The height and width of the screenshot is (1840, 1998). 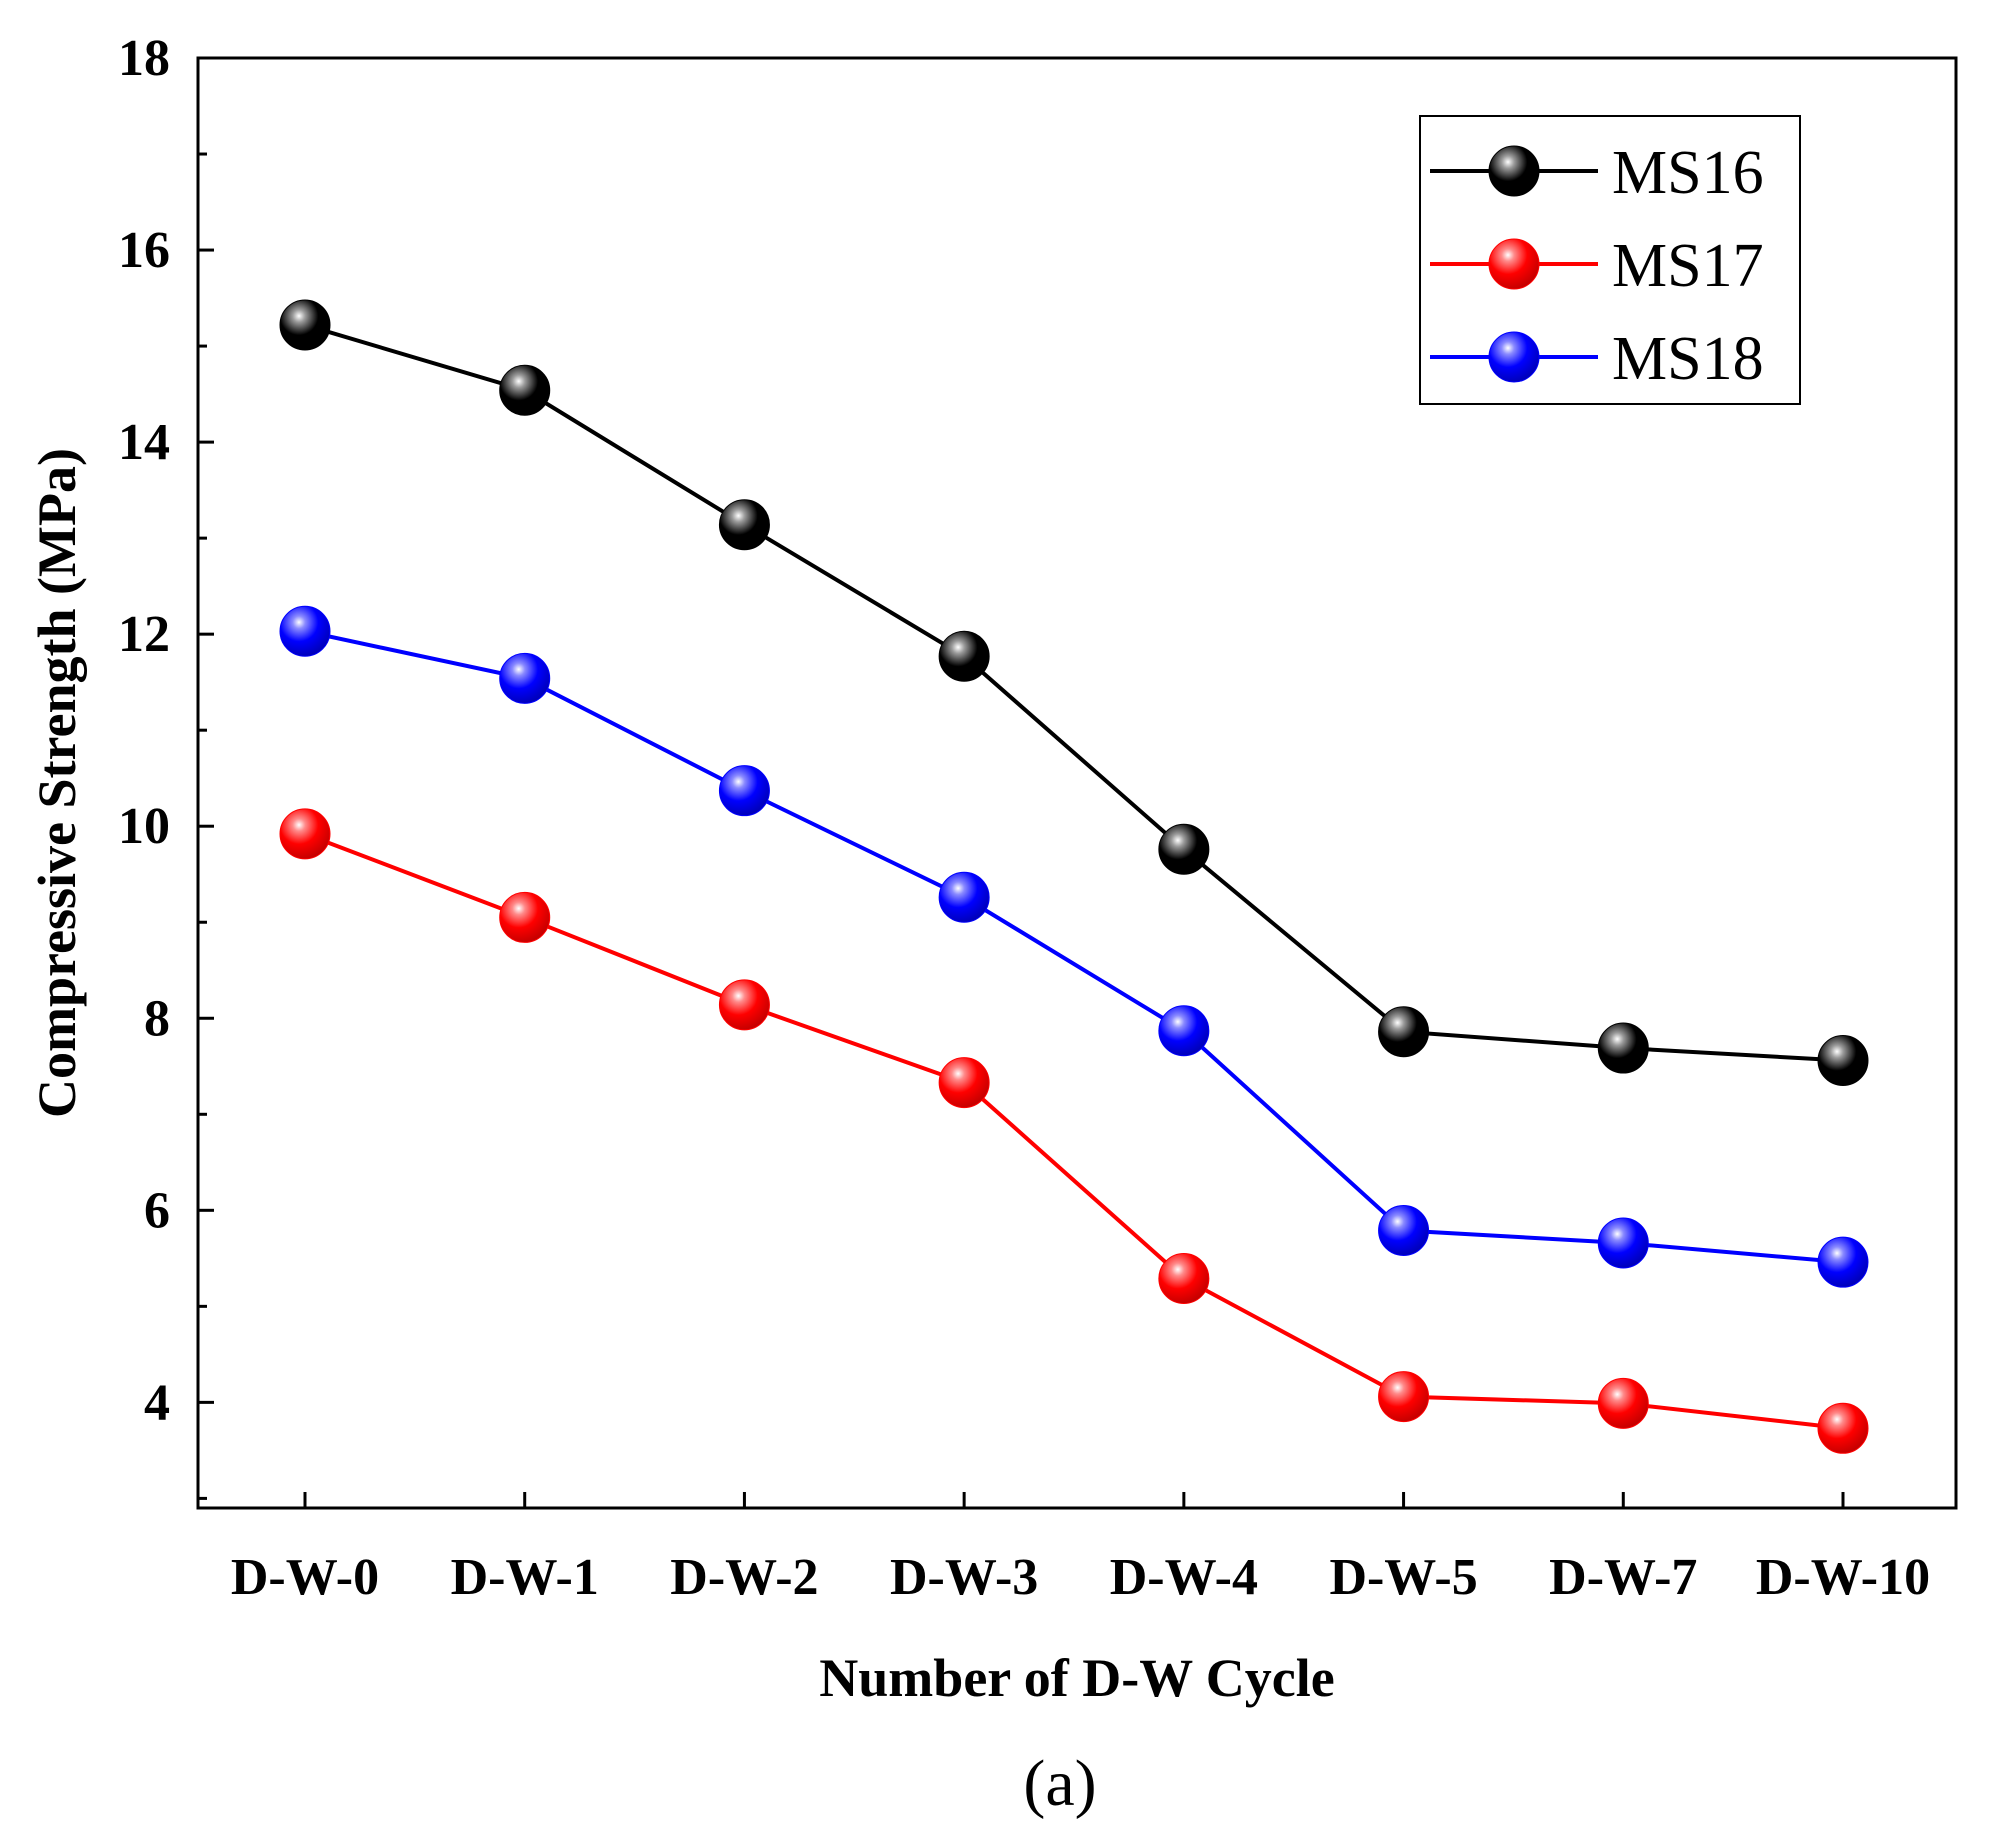 I want to click on legend-label: MS16, so click(x=1688, y=173).